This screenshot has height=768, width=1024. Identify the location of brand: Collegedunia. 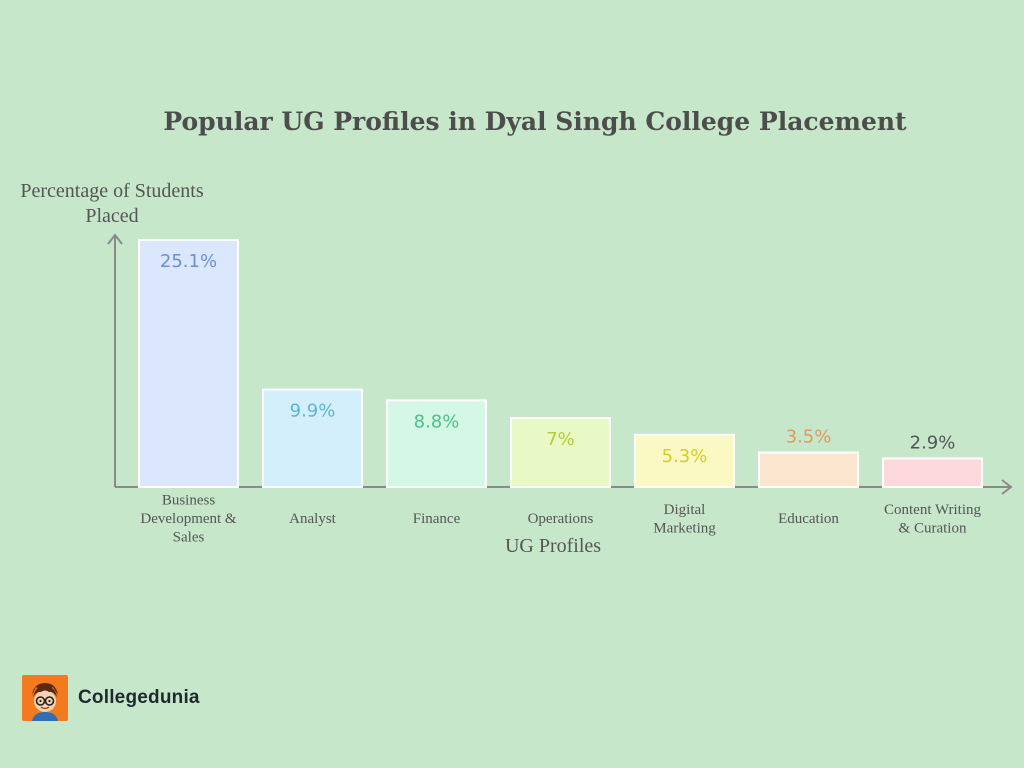
(111, 698).